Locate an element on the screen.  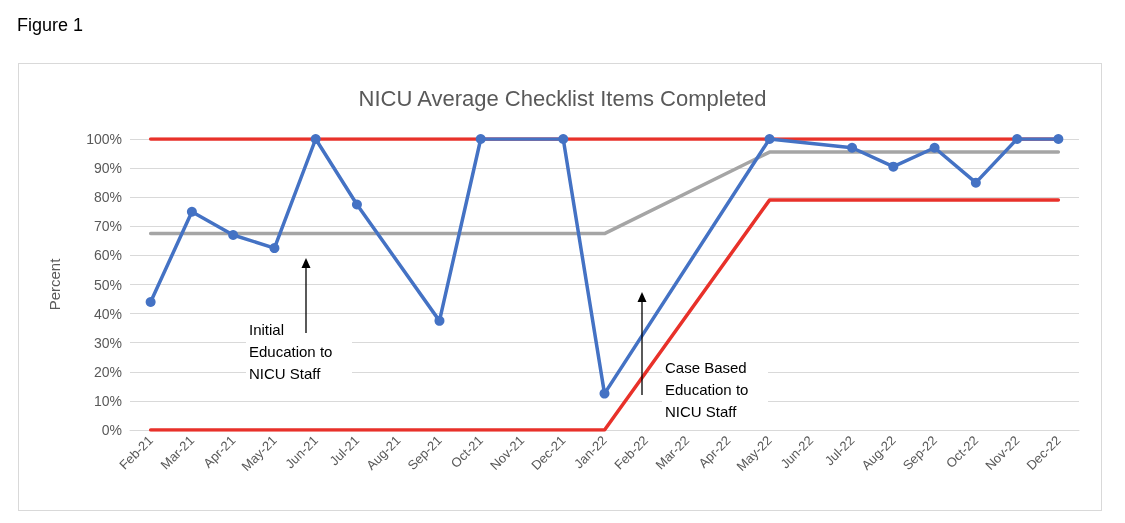
y-tick-label: 0% is located at coordinates (111, 430).